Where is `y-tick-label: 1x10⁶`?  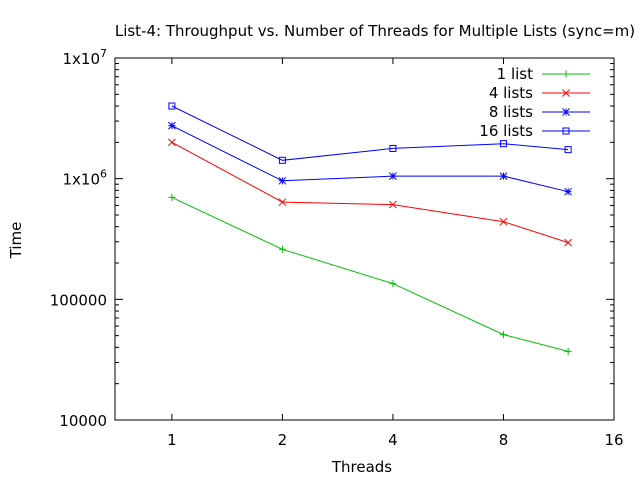
y-tick-label: 1x10⁶ is located at coordinates (84, 178).